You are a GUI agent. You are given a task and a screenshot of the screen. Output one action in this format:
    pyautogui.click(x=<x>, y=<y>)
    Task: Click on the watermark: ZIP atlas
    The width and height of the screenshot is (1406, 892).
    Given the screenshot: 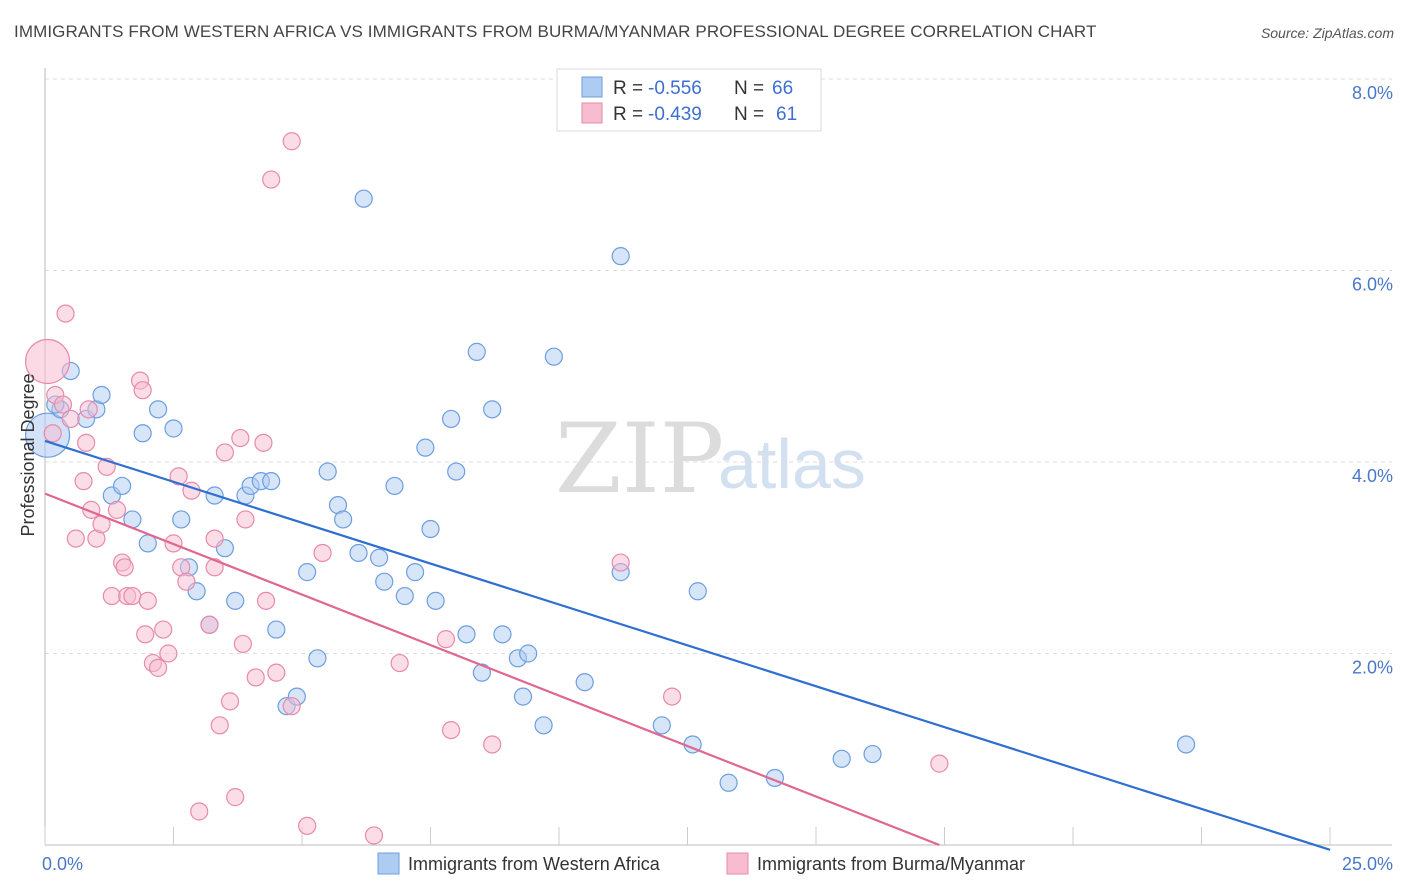 What is the action you would take?
    pyautogui.click(x=710, y=459)
    